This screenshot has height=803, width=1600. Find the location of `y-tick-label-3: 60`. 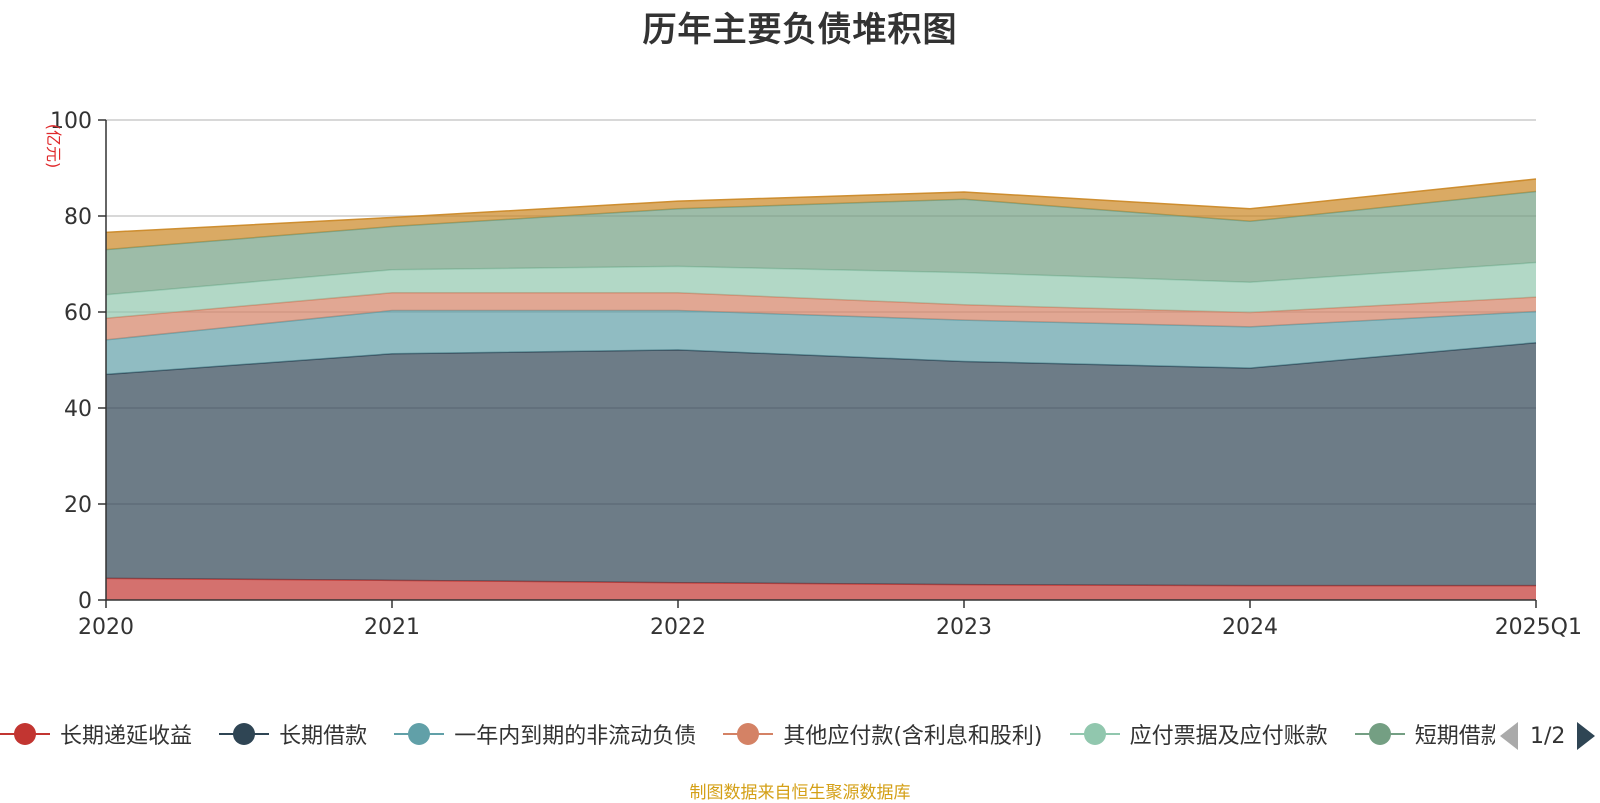

y-tick-label-3: 60 is located at coordinates (78, 313).